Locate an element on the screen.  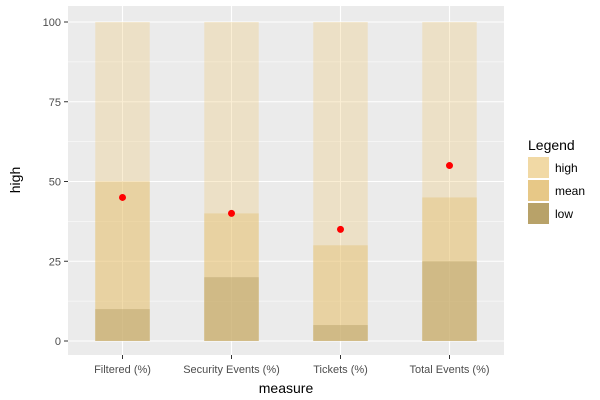
legend-key-high is located at coordinates (538, 167).